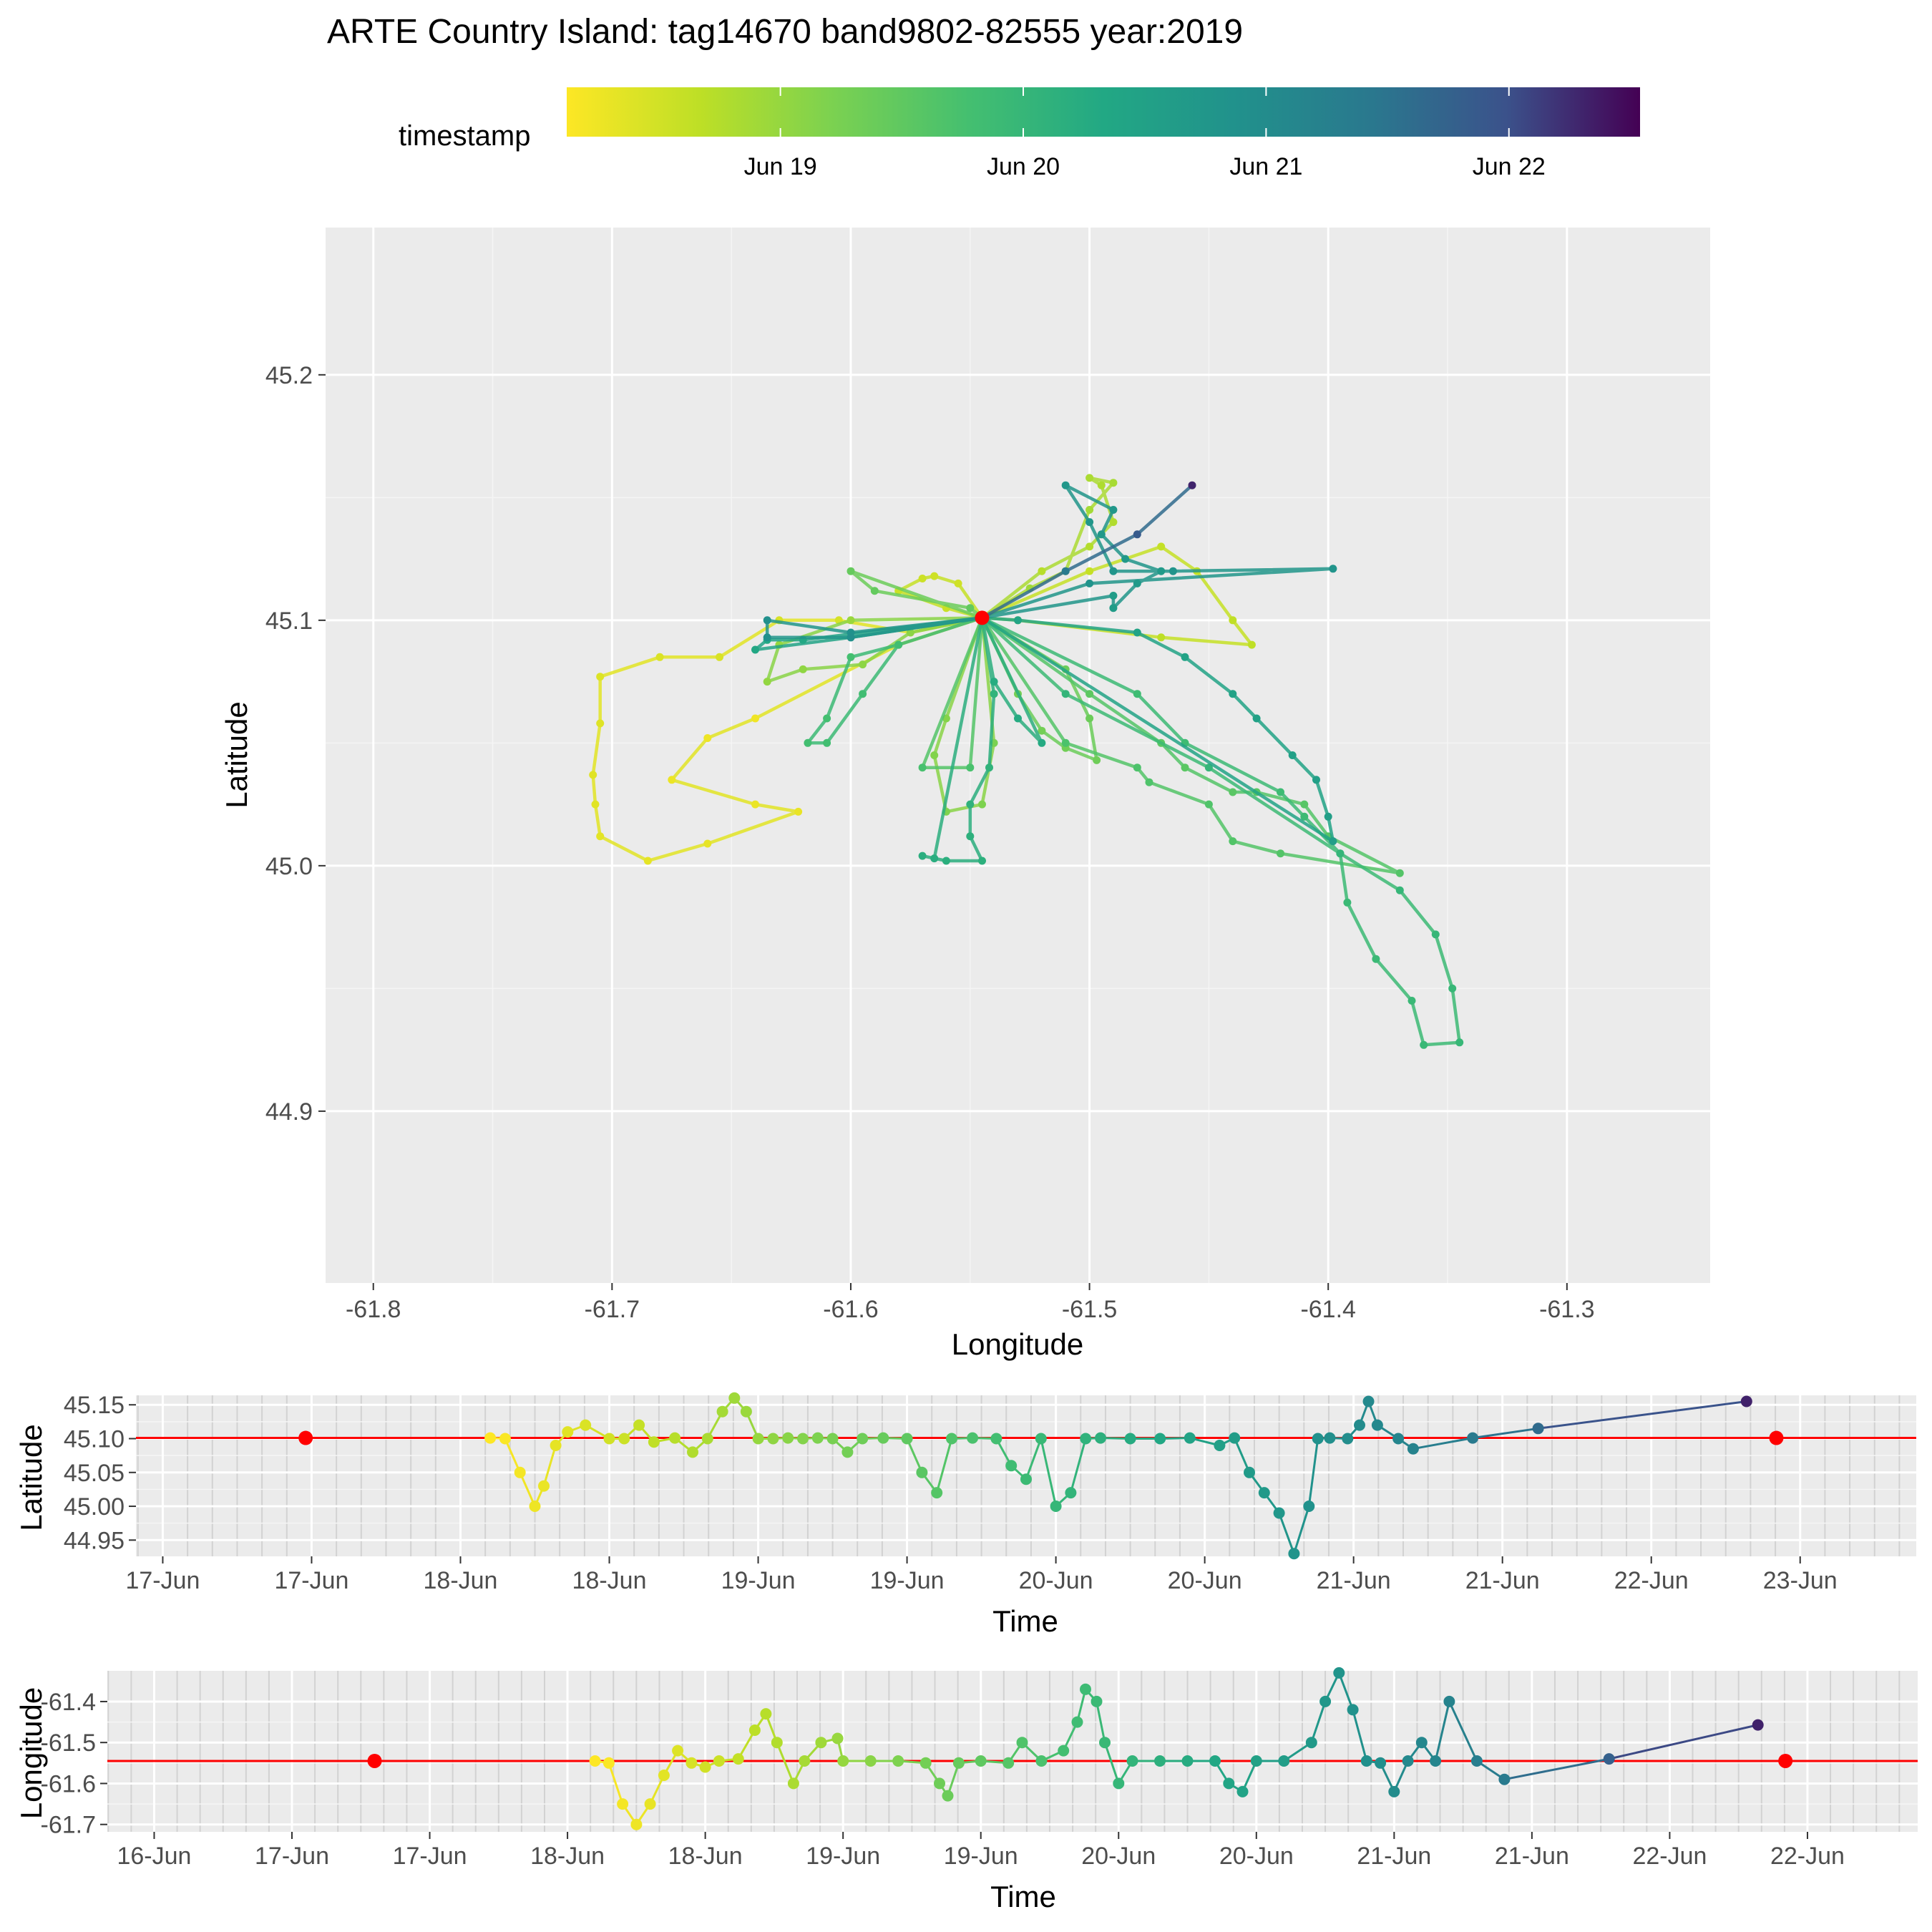 The height and width of the screenshot is (1932, 1932). What do you see at coordinates (1023, 1896) in the screenshot?
I see `longitude-panel-x-axis-title: Time` at bounding box center [1023, 1896].